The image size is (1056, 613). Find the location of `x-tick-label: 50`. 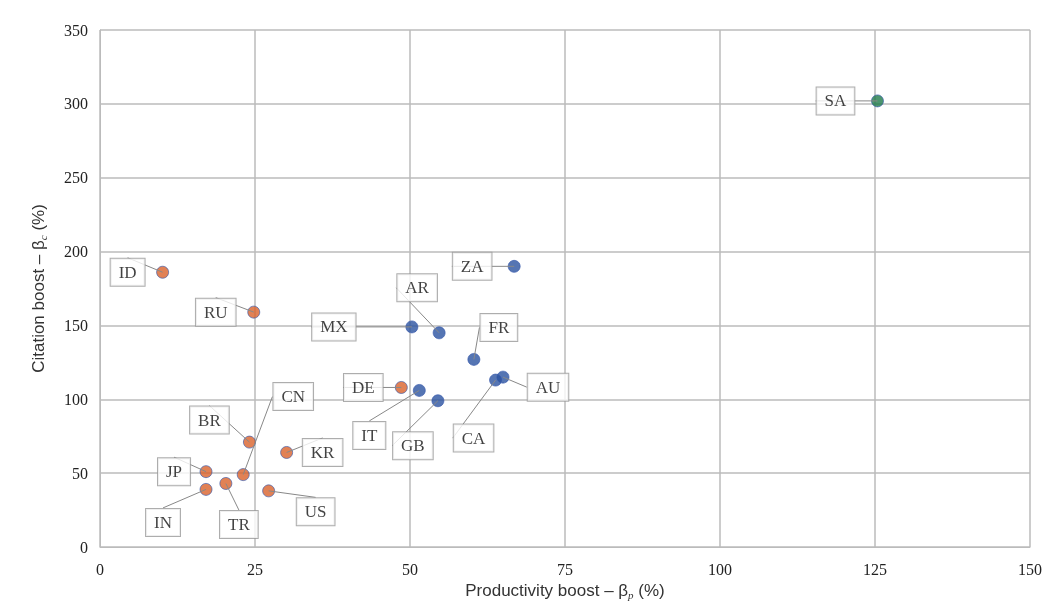

x-tick-label: 50 is located at coordinates (410, 569).